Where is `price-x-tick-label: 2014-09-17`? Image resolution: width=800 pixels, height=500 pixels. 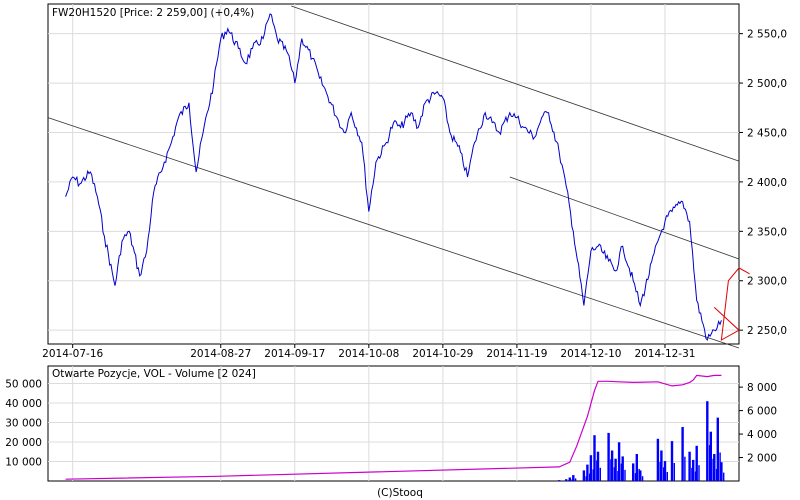 price-x-tick-label: 2014-09-17 is located at coordinates (294, 354).